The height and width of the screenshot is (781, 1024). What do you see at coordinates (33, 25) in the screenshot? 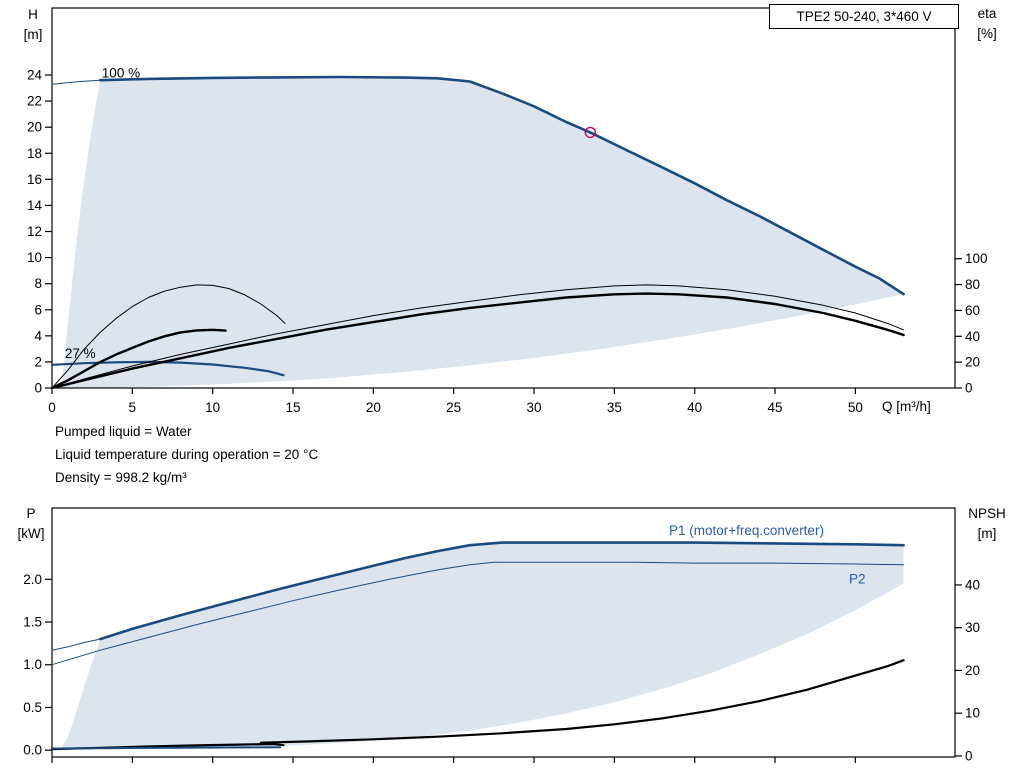
I see `h-axis-label: H [m]` at bounding box center [33, 25].